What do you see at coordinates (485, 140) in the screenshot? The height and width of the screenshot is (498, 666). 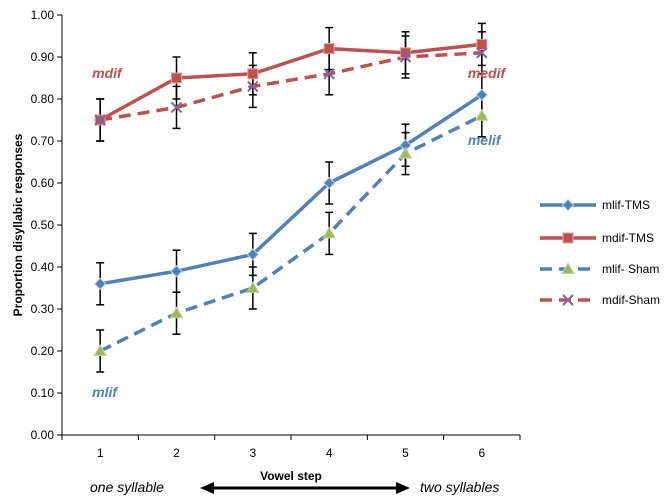 I see `annotation-label: melif` at bounding box center [485, 140].